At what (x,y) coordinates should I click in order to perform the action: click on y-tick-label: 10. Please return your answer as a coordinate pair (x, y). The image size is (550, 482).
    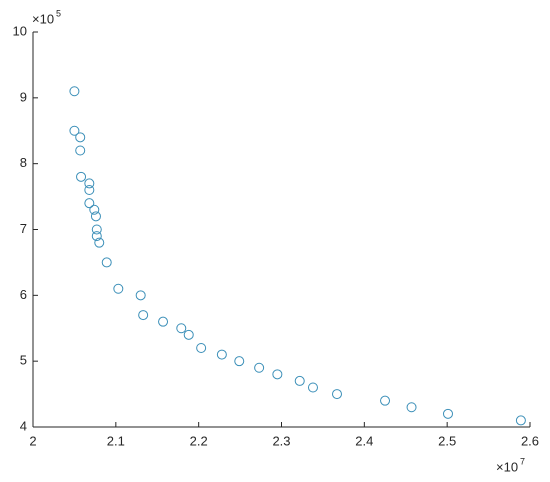
    Looking at the image, I should click on (20, 30).